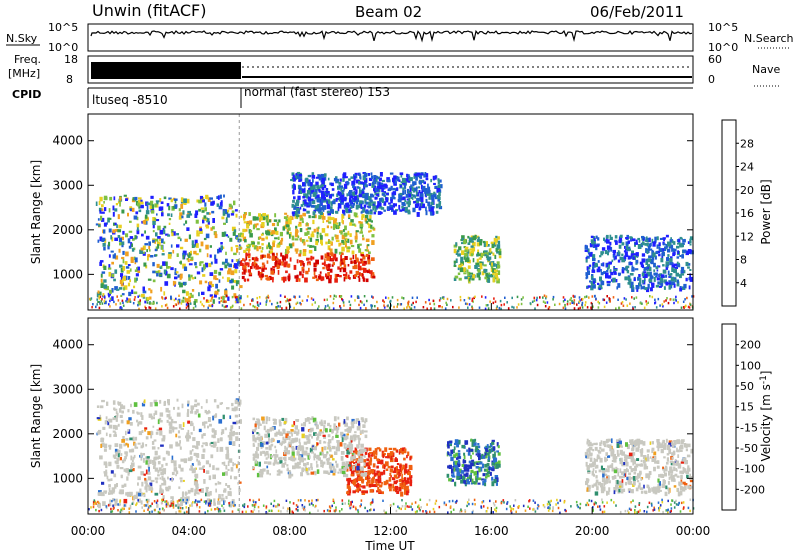 The width and height of the screenshot is (800, 554). Describe the element at coordinates (388, 12) in the screenshot. I see `beam-title: Beam 02` at that location.